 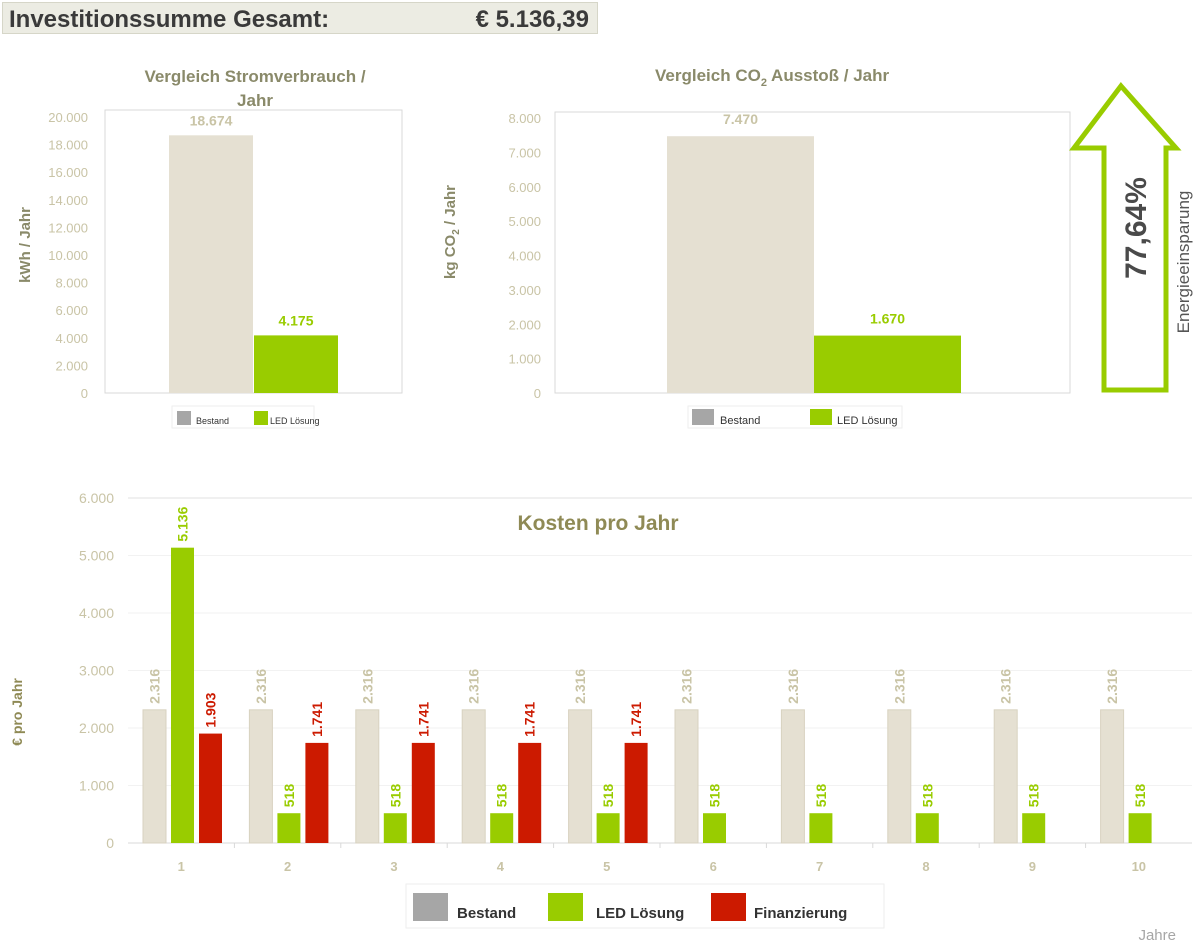 I want to click on chart-title: Vergleich Stromverbrauch /, so click(x=254, y=76).